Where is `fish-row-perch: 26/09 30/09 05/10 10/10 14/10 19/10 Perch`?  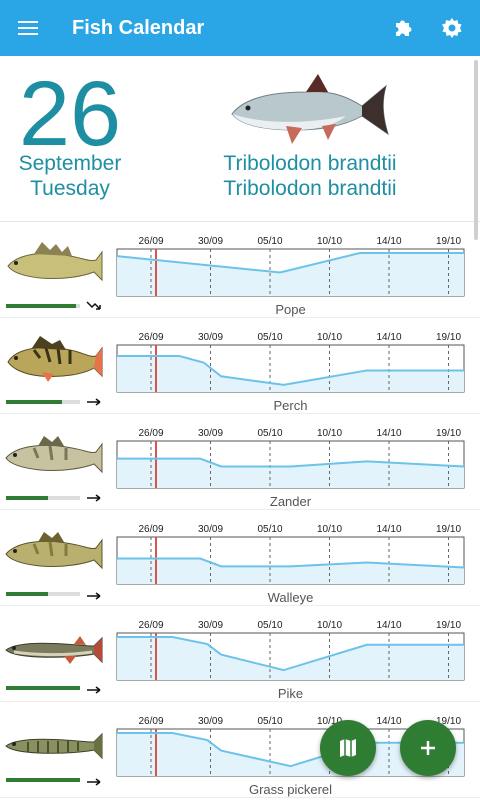 fish-row-perch: 26/09 30/09 05/10 10/10 14/10 19/10 Perch is located at coordinates (240, 366).